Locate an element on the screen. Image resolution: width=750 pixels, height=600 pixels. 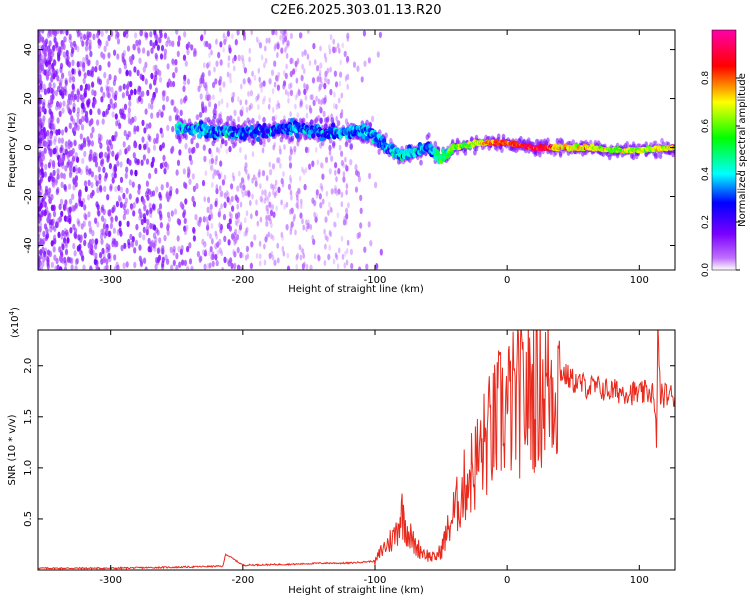
spectrogram-ridge-mark is located at coordinates (258, 139).